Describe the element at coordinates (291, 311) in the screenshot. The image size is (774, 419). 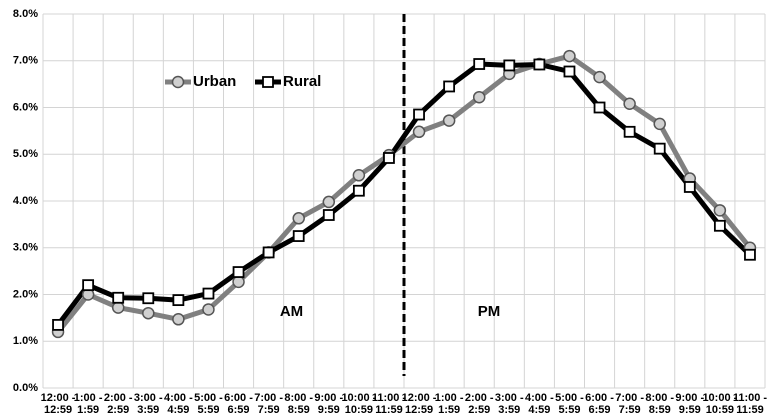
I see `annotation: AM` at that location.